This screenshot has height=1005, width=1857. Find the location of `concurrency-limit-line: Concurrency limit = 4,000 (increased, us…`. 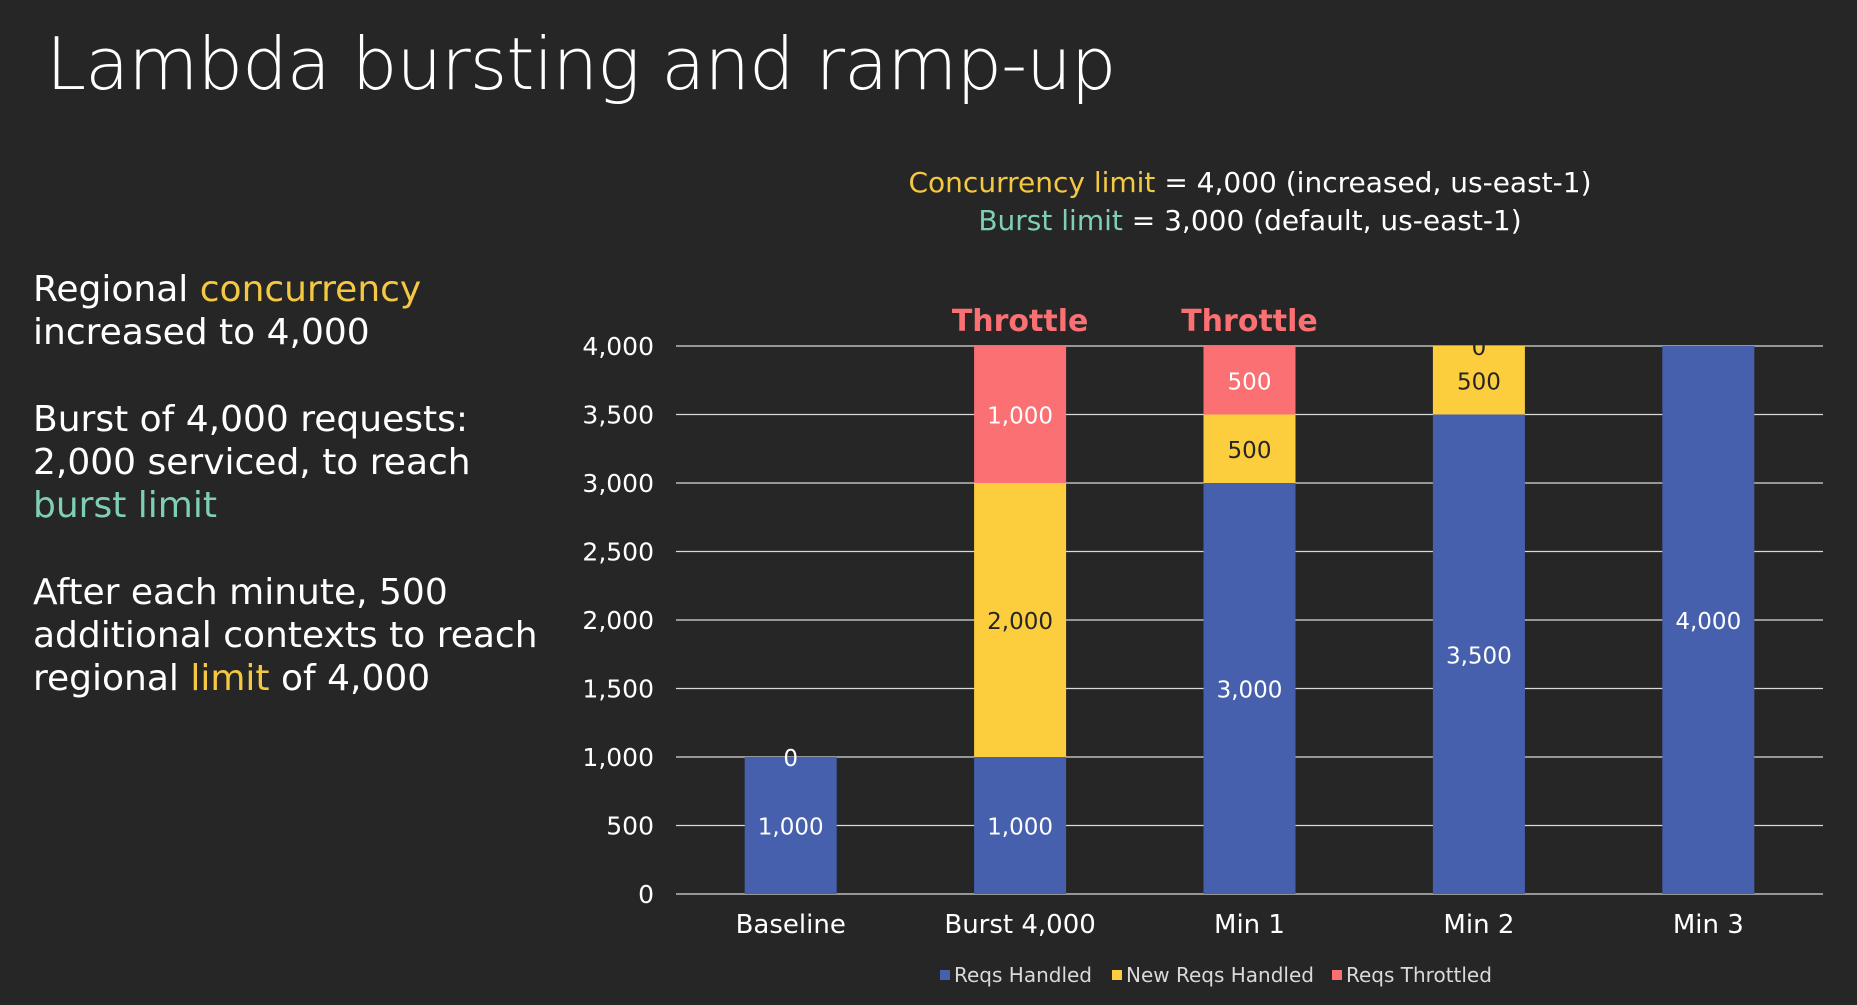

concurrency-limit-line: Concurrency limit = 4,000 (increased, us… is located at coordinates (1250, 183).